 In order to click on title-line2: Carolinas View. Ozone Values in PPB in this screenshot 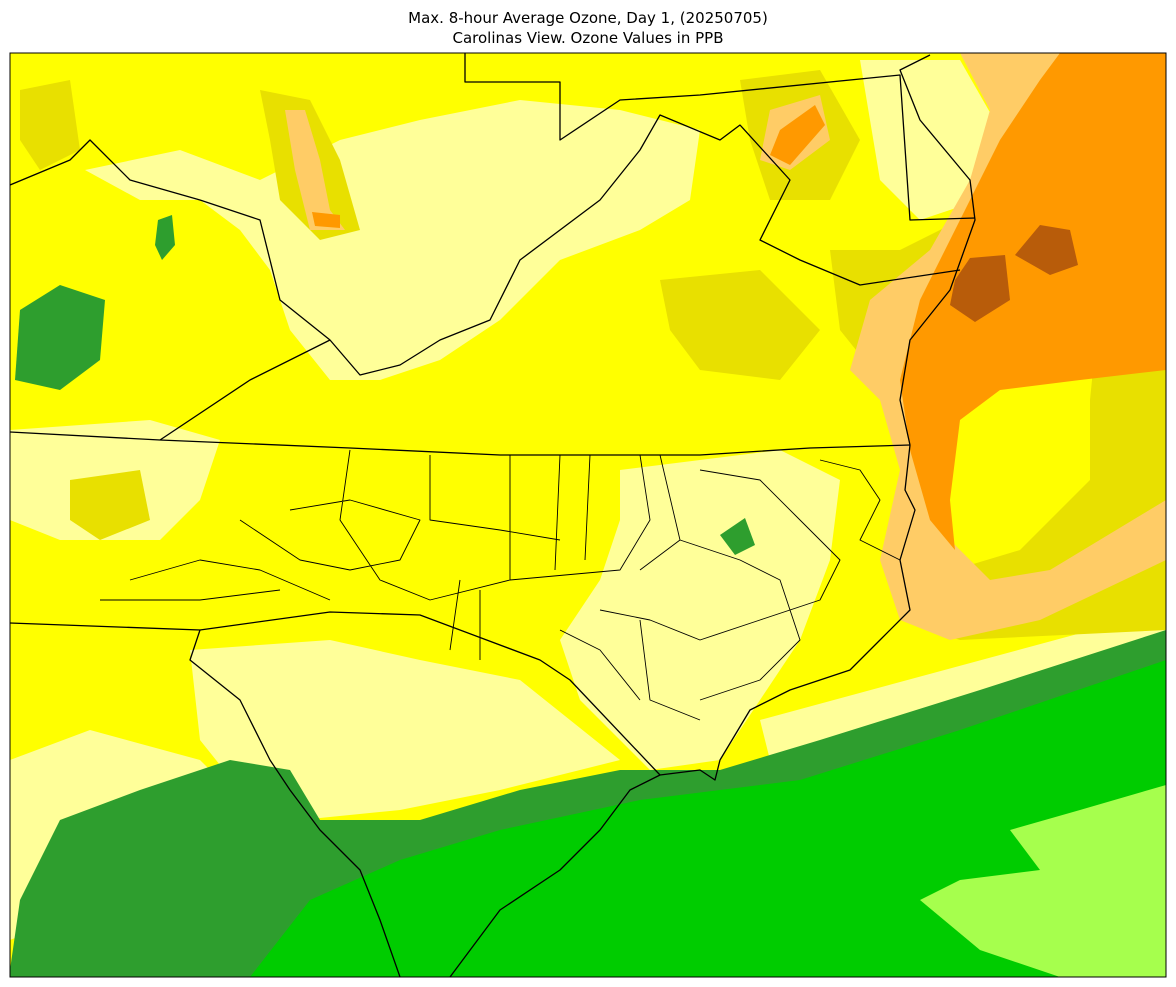, I will do `click(587, 38)`.